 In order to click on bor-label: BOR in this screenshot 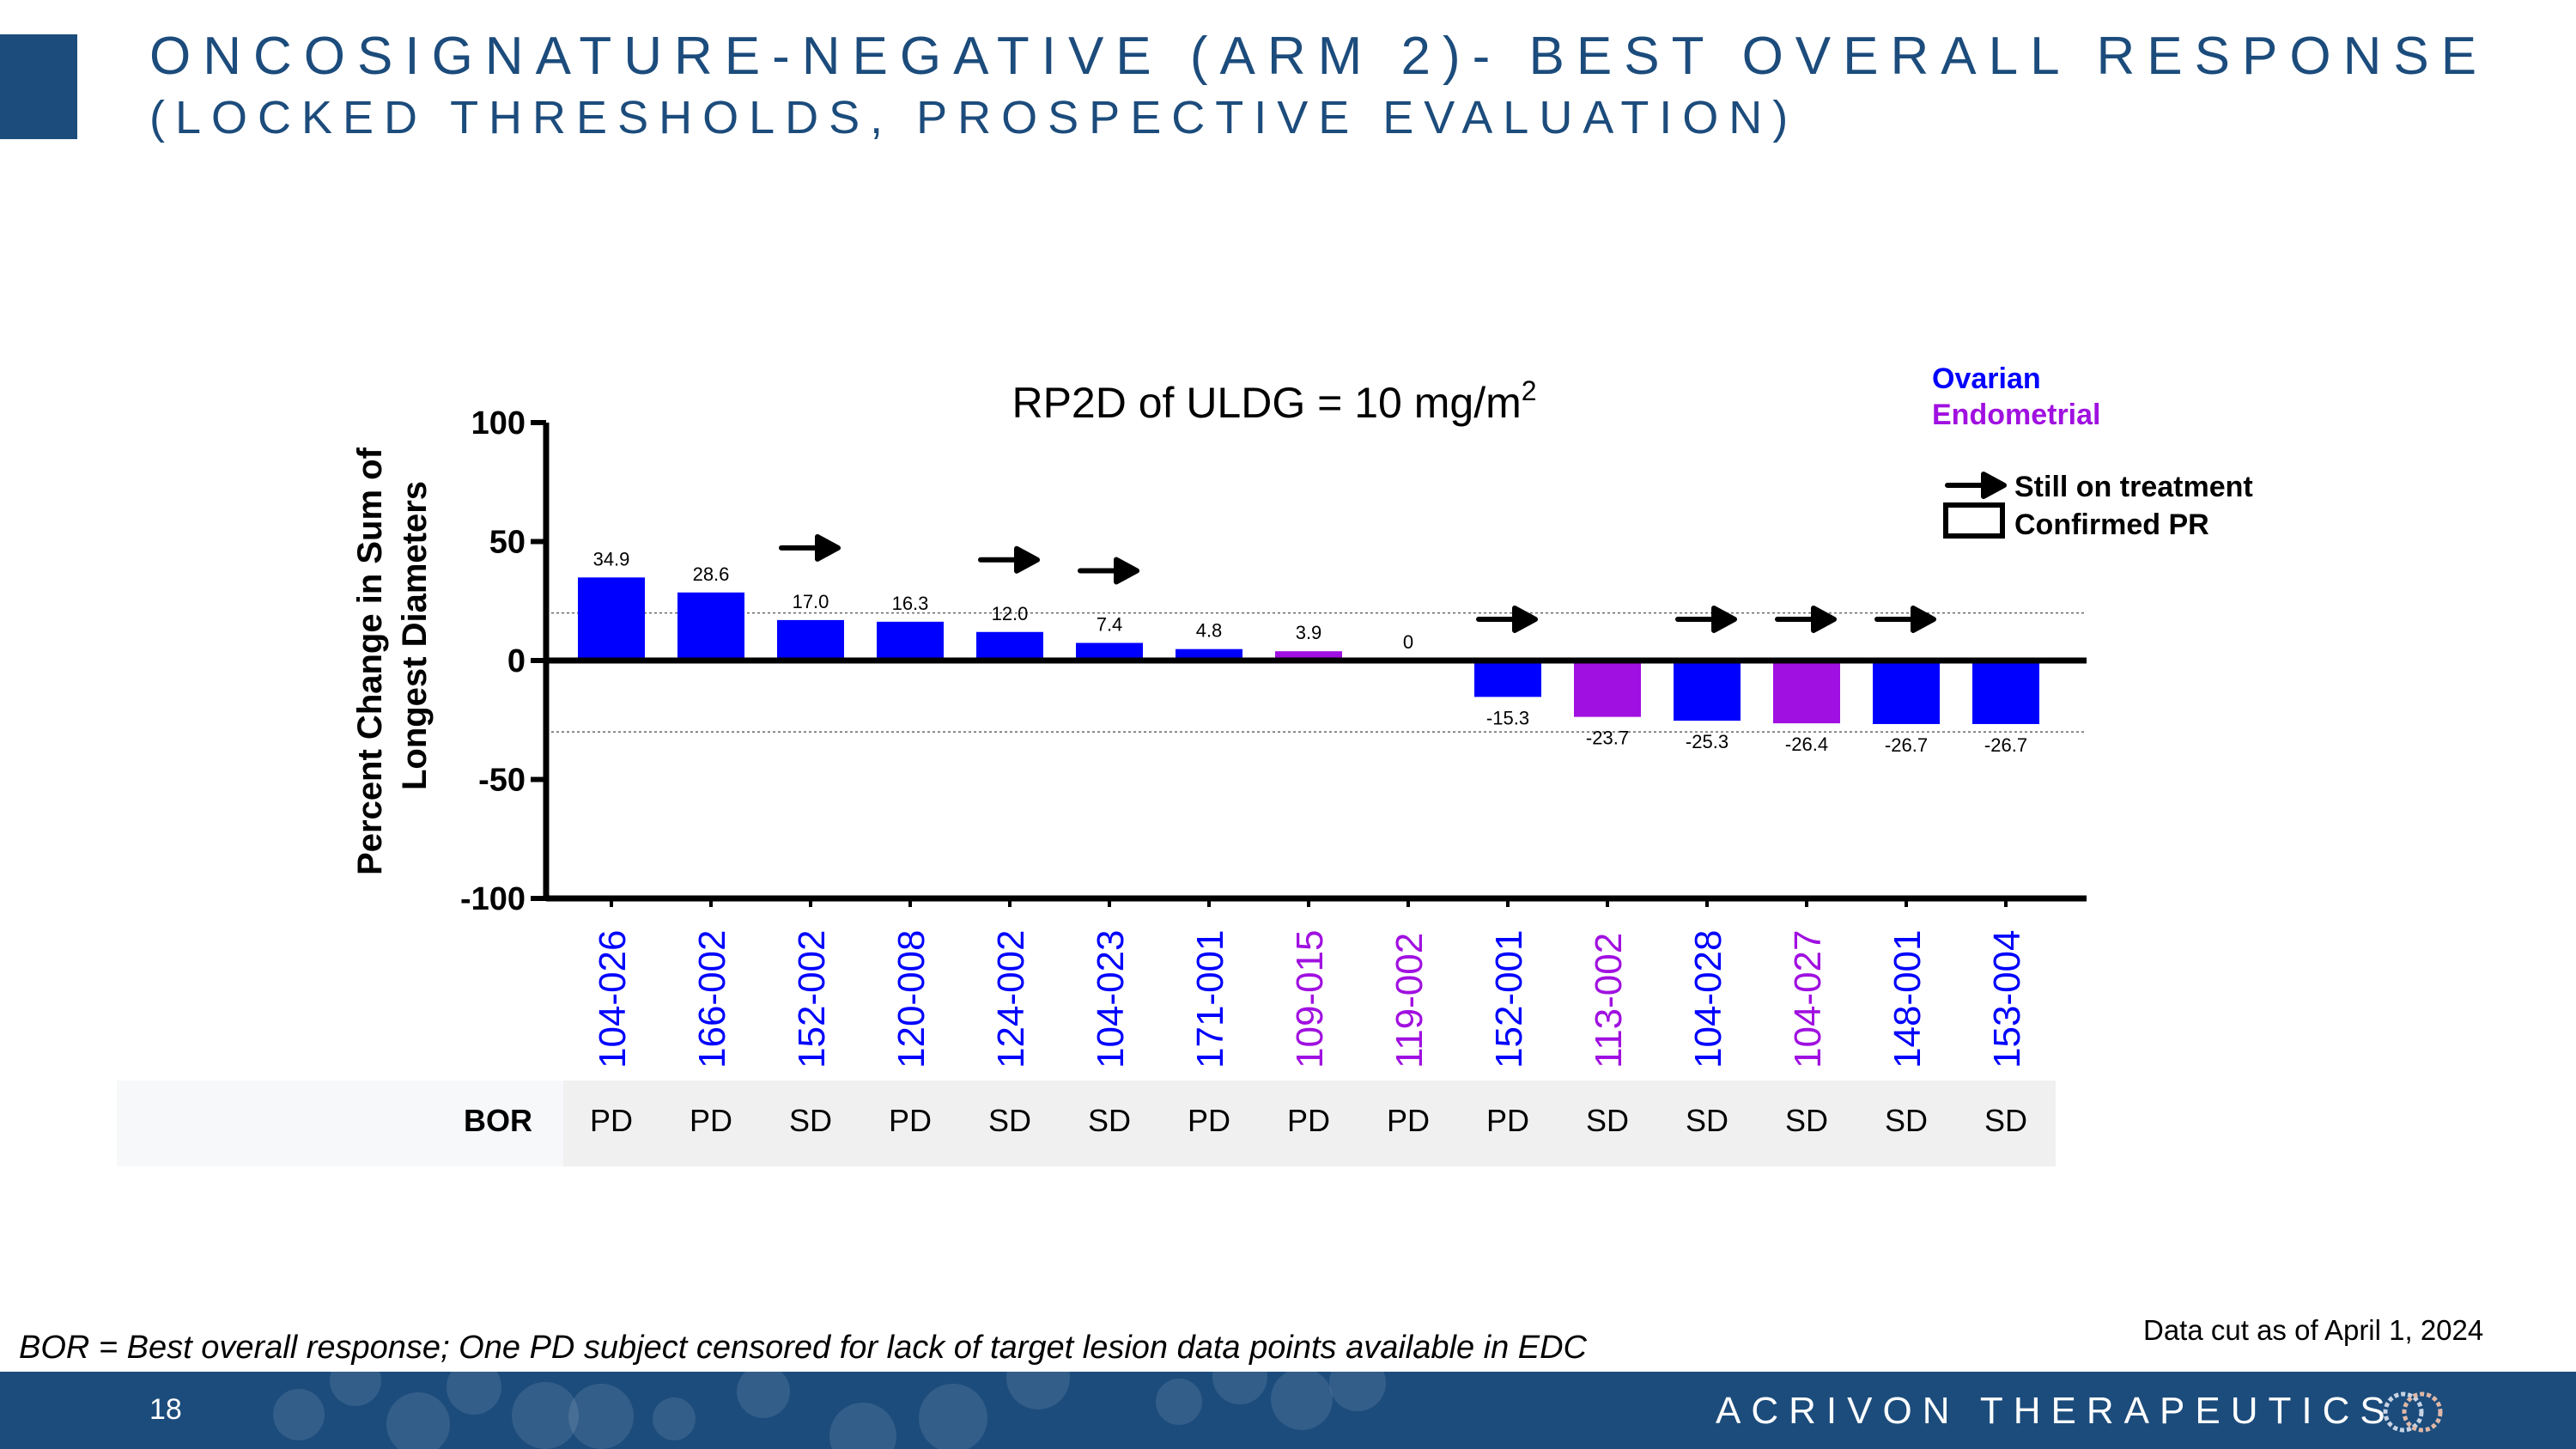, I will do `click(498, 1120)`.